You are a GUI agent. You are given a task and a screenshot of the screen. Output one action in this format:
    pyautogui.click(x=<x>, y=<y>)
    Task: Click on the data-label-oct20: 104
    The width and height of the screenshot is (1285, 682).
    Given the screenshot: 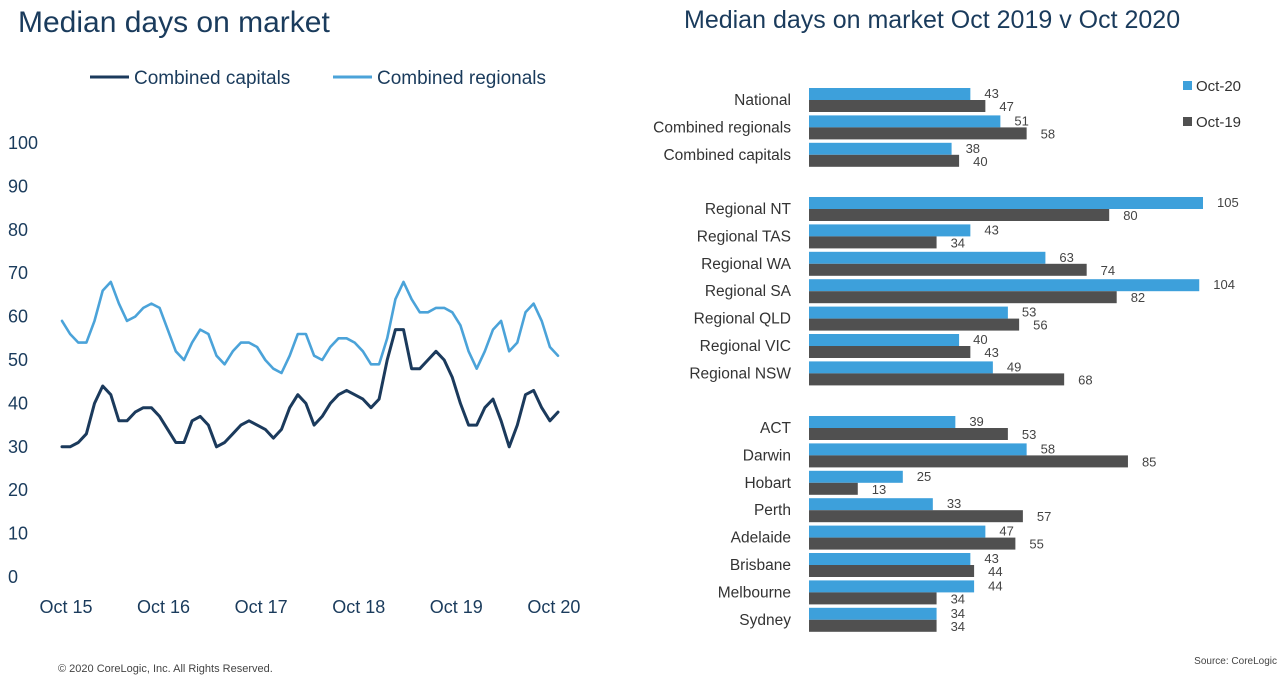 What is the action you would take?
    pyautogui.click(x=1224, y=284)
    